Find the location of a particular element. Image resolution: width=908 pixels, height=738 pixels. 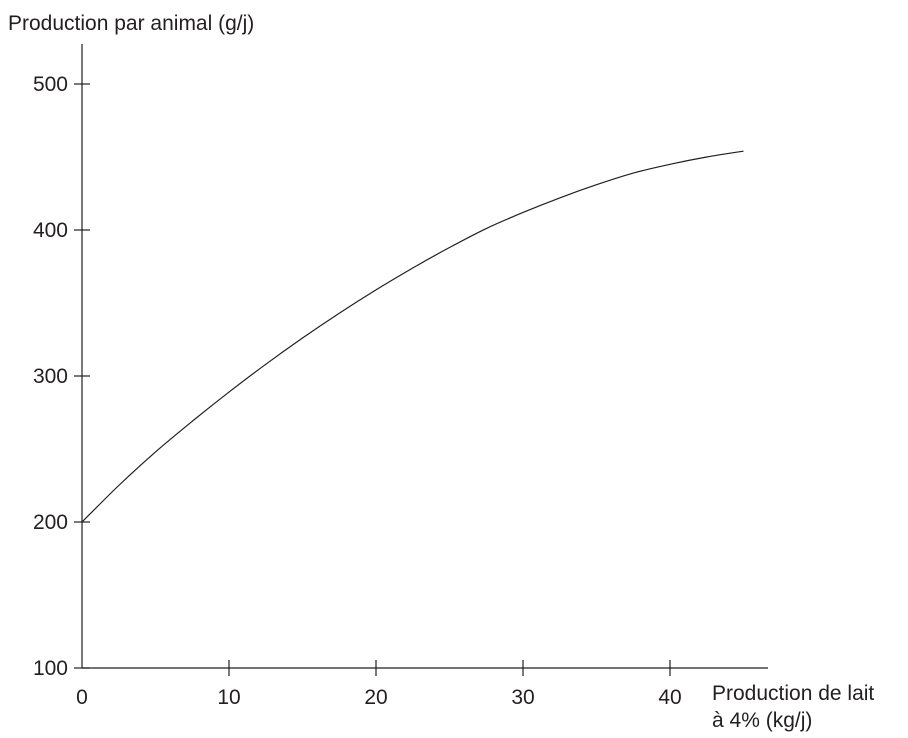

y-tick-label: 300 is located at coordinates (50, 376).